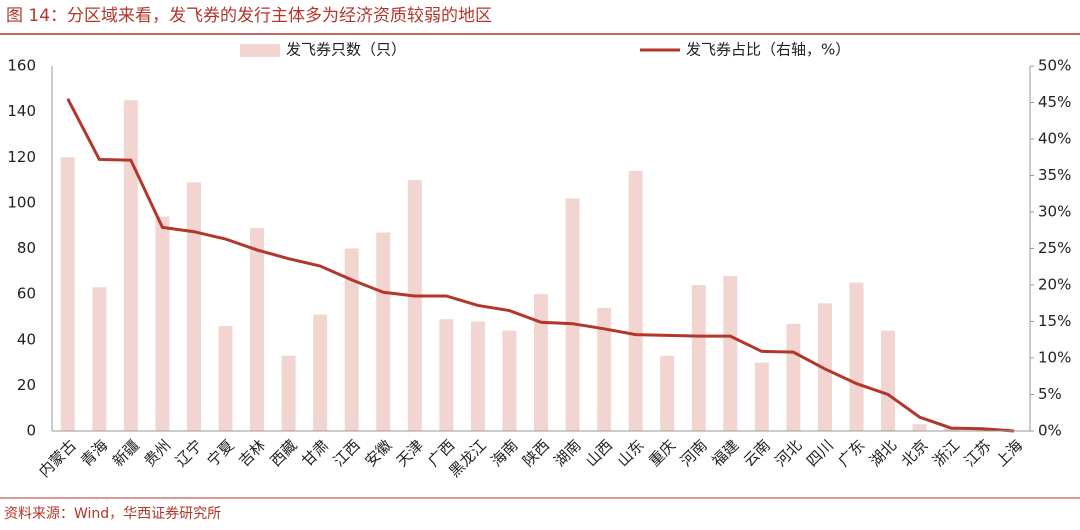 This screenshot has width=1080, height=530. I want to click on y2-tick-label: 35%, so click(1054, 175).